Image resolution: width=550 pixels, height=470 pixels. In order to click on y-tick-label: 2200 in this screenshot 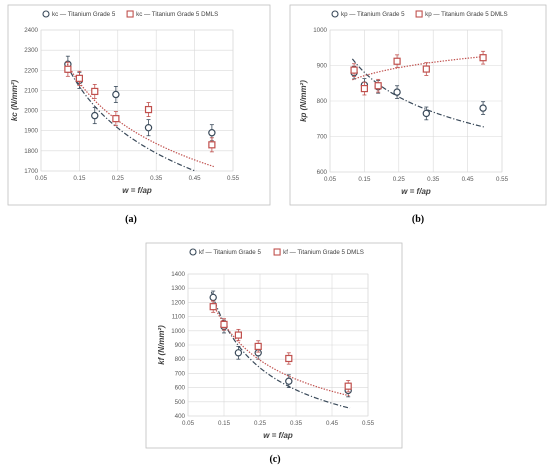, I will do `click(31, 70)`.